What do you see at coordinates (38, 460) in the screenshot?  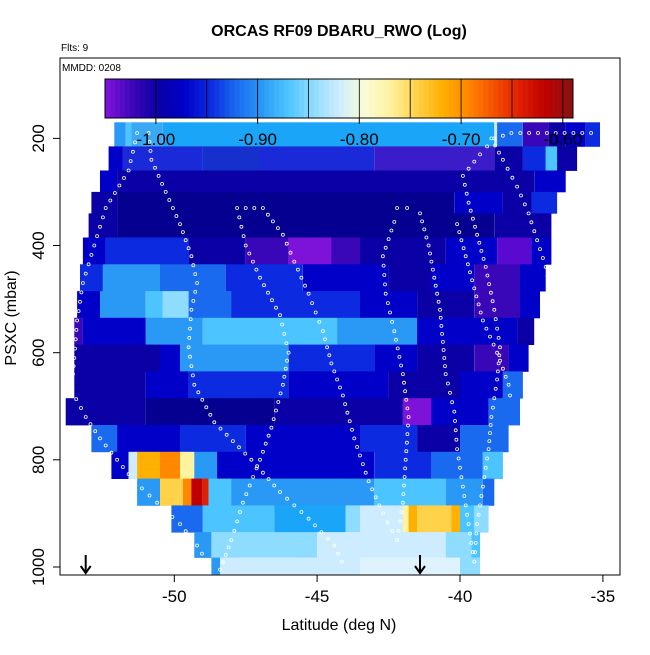 I see `y-tick-label: 800` at bounding box center [38, 460].